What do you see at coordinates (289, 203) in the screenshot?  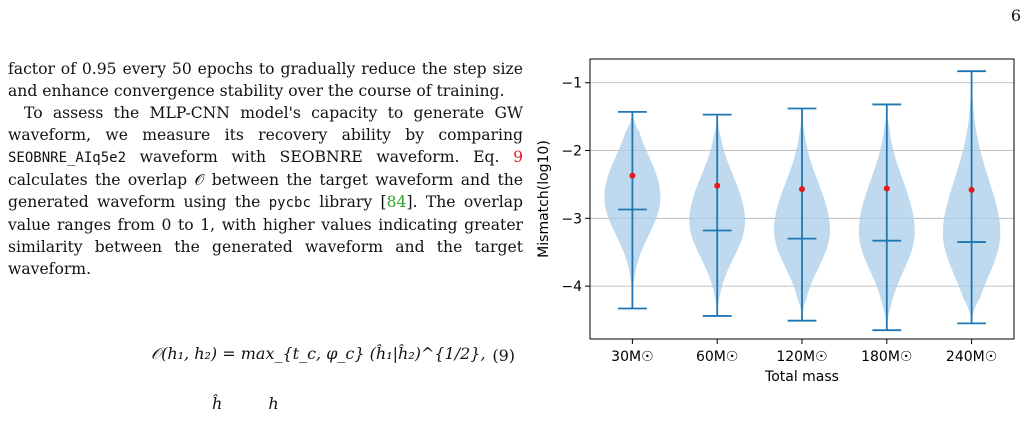 I see `code-library-name: pycbc` at bounding box center [289, 203].